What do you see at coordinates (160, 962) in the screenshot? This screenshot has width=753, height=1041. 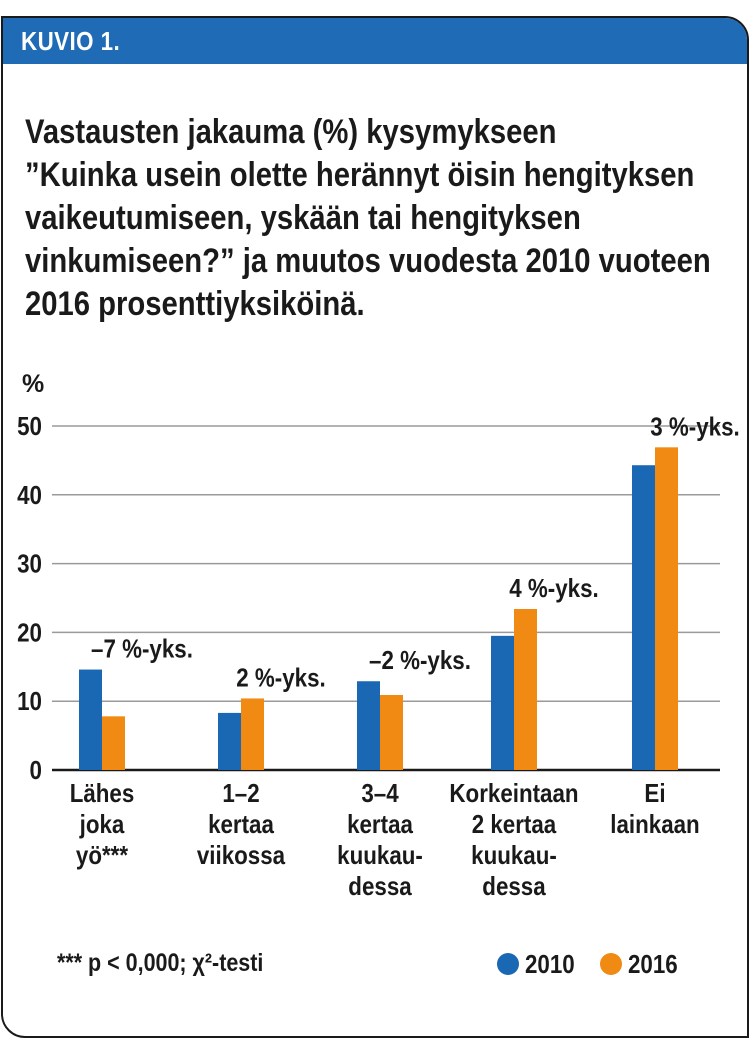 I see `footnote: *** p < 0,000; χ²-testi` at bounding box center [160, 962].